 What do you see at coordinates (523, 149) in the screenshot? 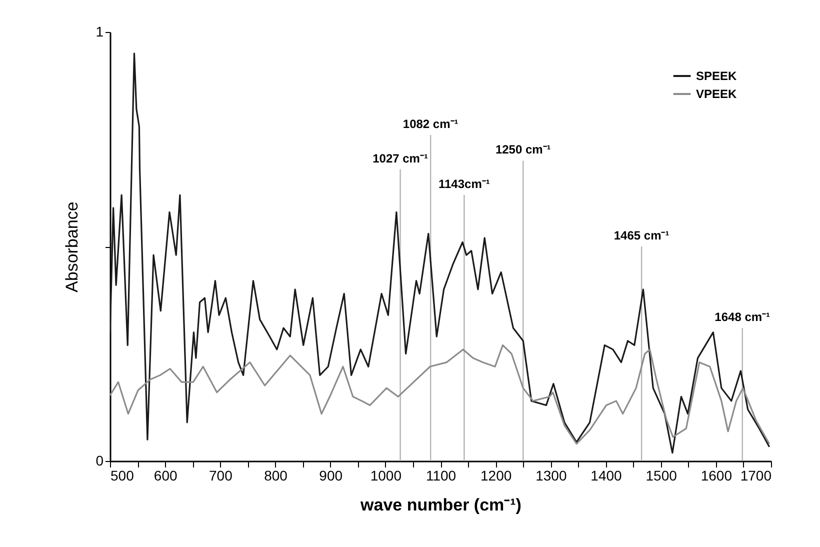
I see `ref-line-label: 1250 cm⁻¹` at bounding box center [523, 149].